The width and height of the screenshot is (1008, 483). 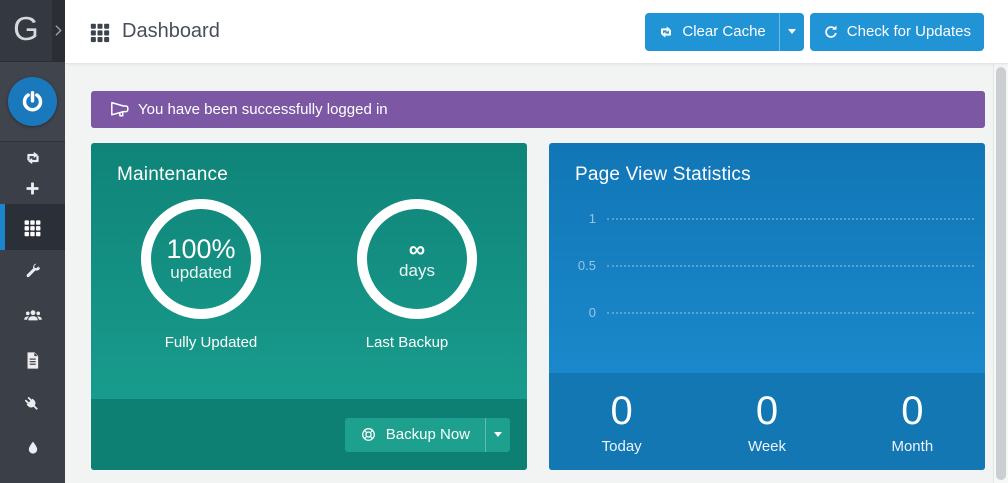 What do you see at coordinates (201, 273) in the screenshot?
I see `updated-unit: updated` at bounding box center [201, 273].